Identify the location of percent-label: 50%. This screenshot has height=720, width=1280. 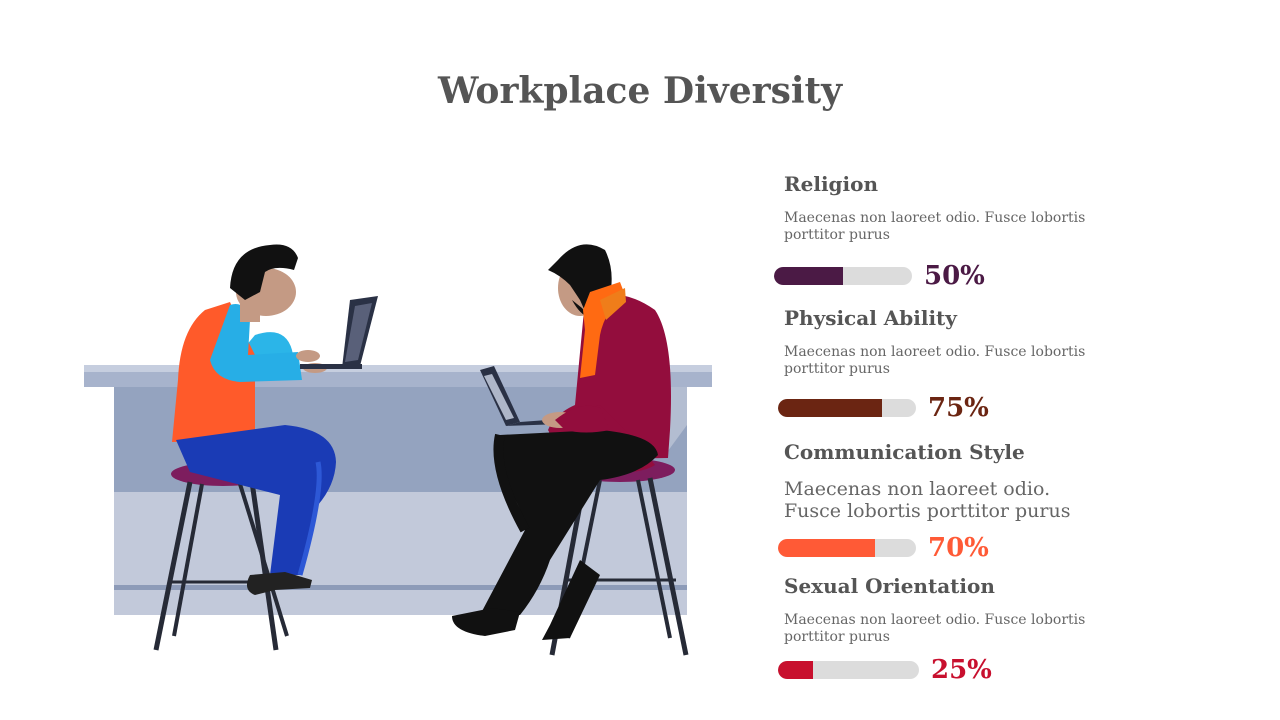
(954, 276).